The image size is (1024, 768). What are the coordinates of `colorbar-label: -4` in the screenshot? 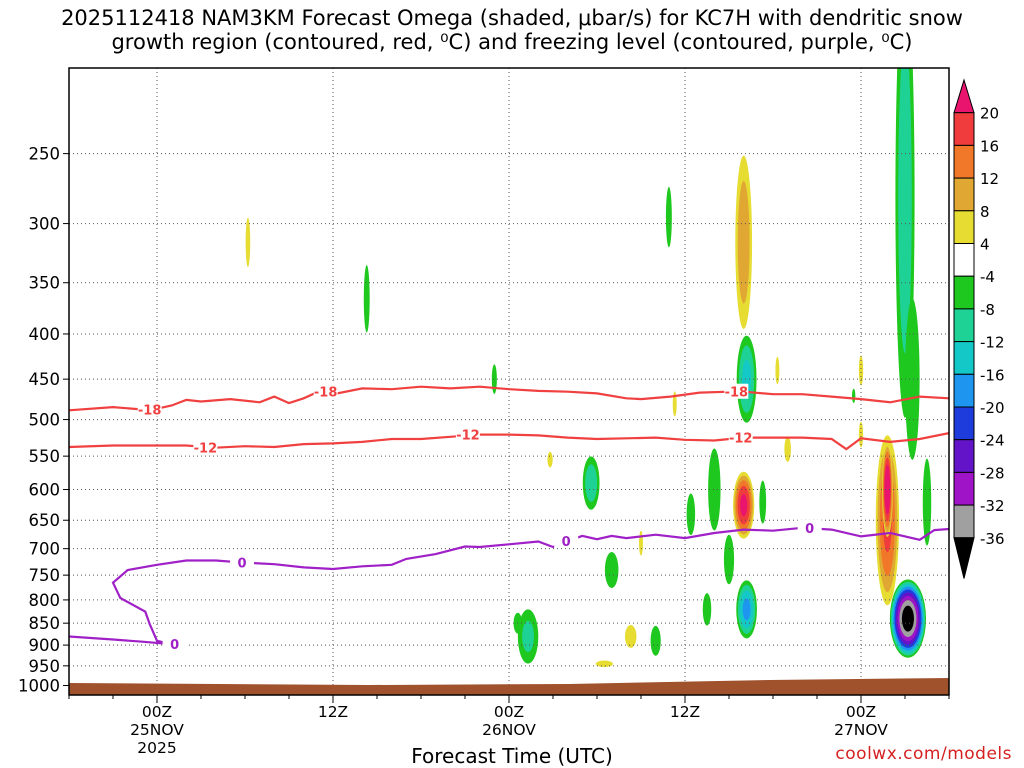 It's located at (987, 277).